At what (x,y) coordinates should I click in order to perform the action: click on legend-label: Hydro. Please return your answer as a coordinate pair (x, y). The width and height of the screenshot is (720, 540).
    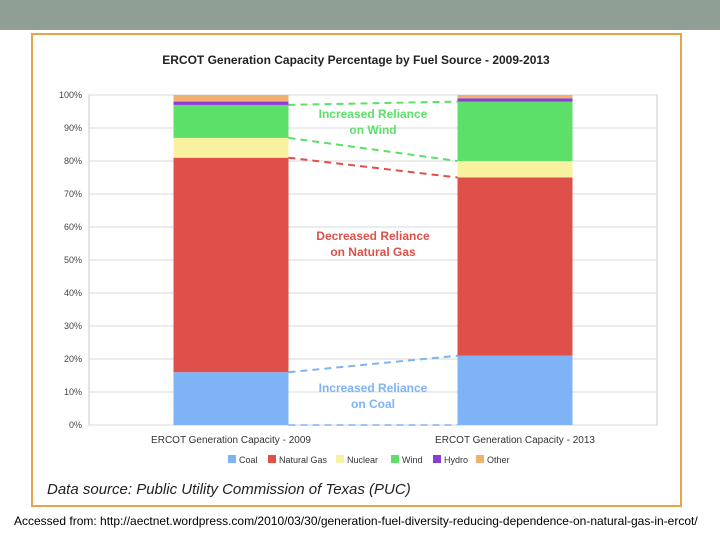
    Looking at the image, I should click on (456, 460).